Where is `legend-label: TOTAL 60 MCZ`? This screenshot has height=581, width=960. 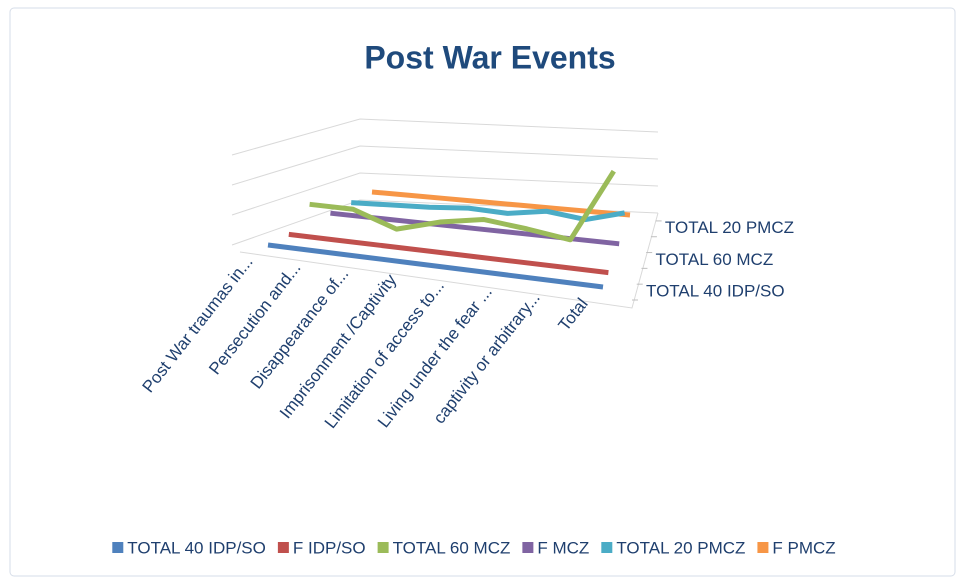
legend-label: TOTAL 60 MCZ is located at coordinates (452, 547).